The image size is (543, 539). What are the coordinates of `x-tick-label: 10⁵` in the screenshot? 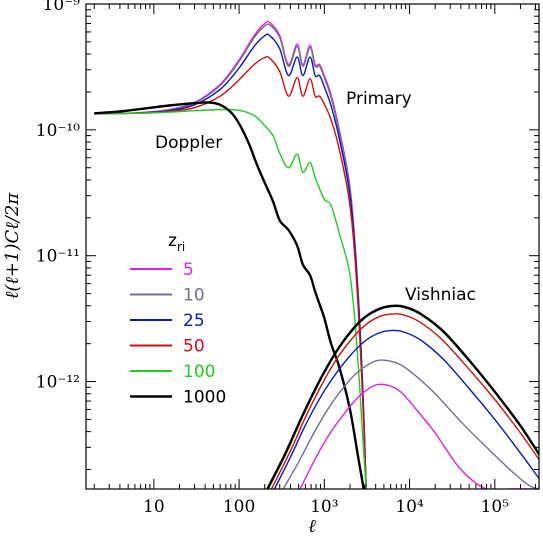 It's located at (495, 507).